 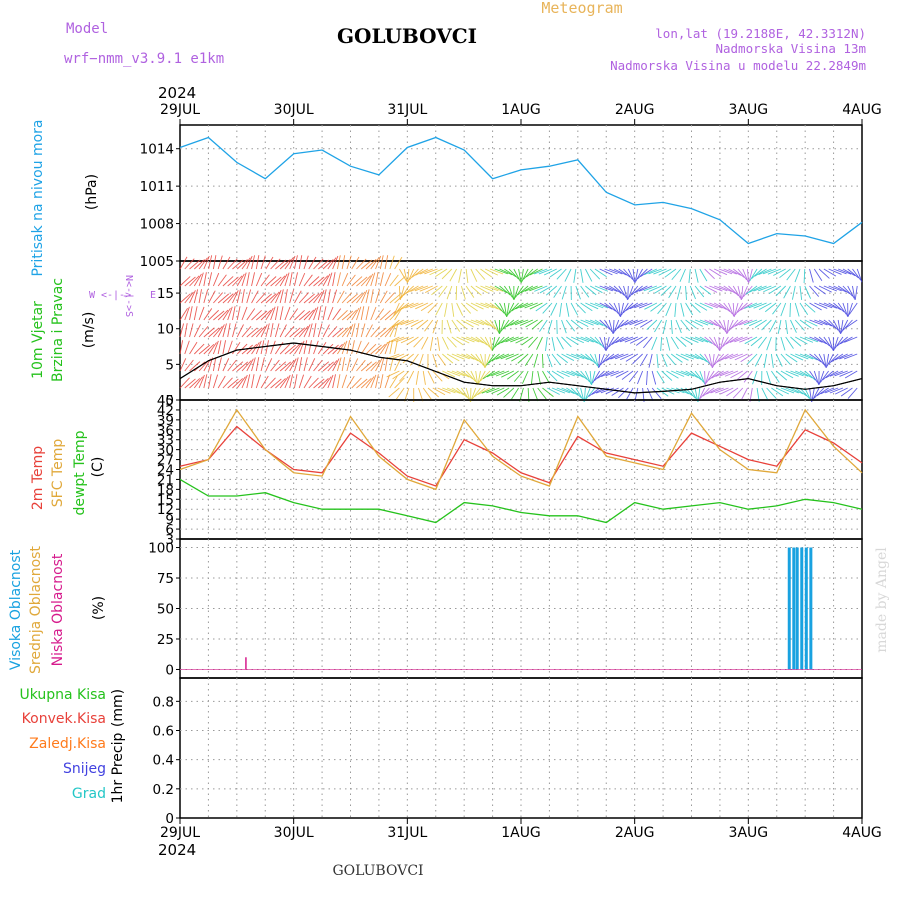 I want to click on cloud-bar-visoka, so click(x=794, y=608).